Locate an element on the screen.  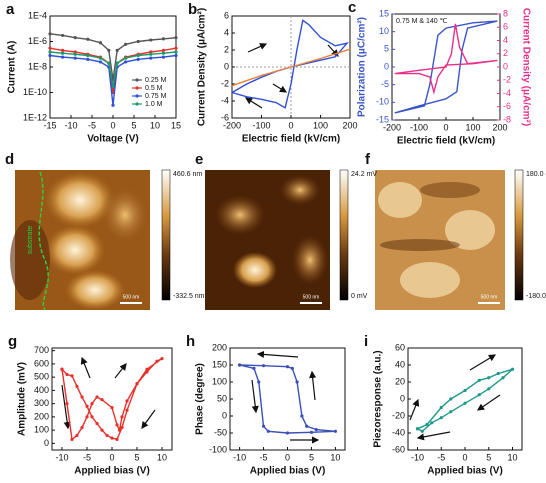
y-tick-label: -40 is located at coordinates (398, 432).